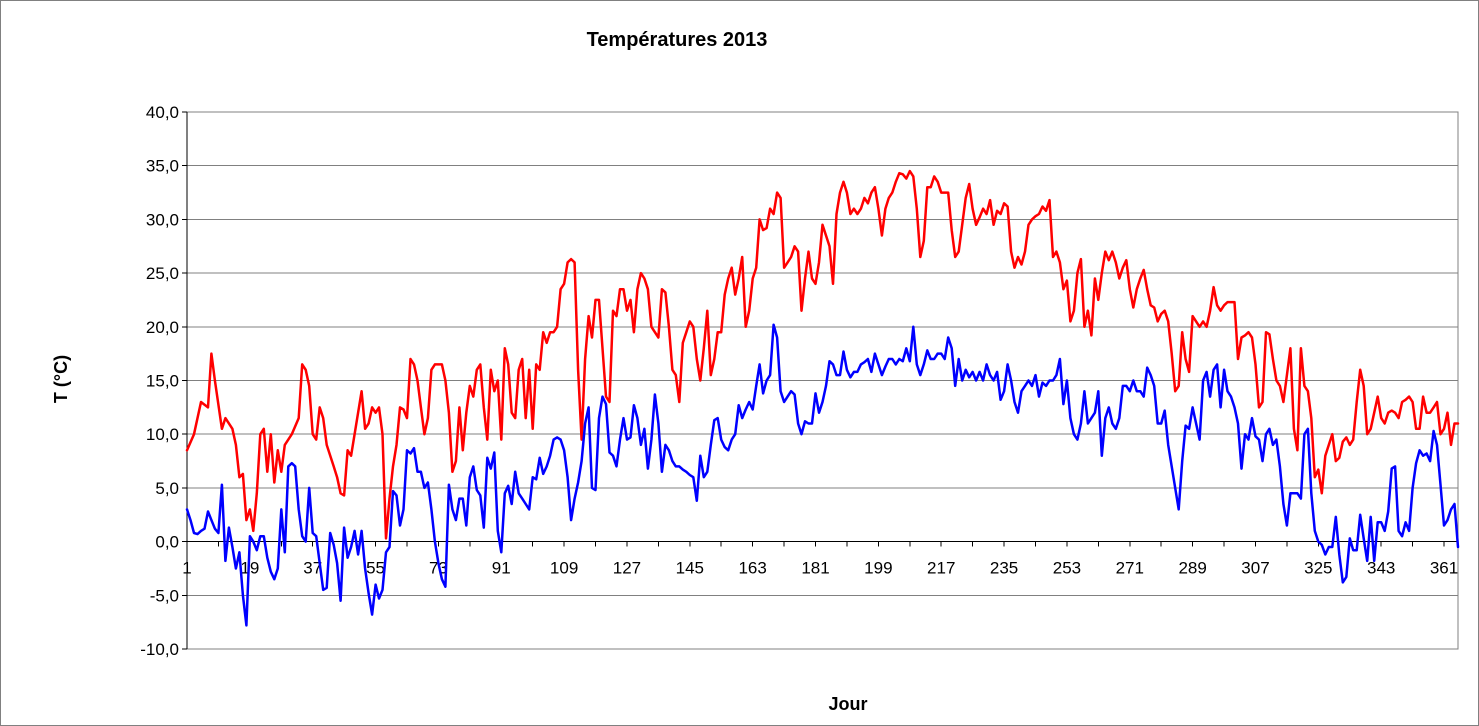  What do you see at coordinates (1004, 568) in the screenshot?
I see `x-tick-label: 235` at bounding box center [1004, 568].